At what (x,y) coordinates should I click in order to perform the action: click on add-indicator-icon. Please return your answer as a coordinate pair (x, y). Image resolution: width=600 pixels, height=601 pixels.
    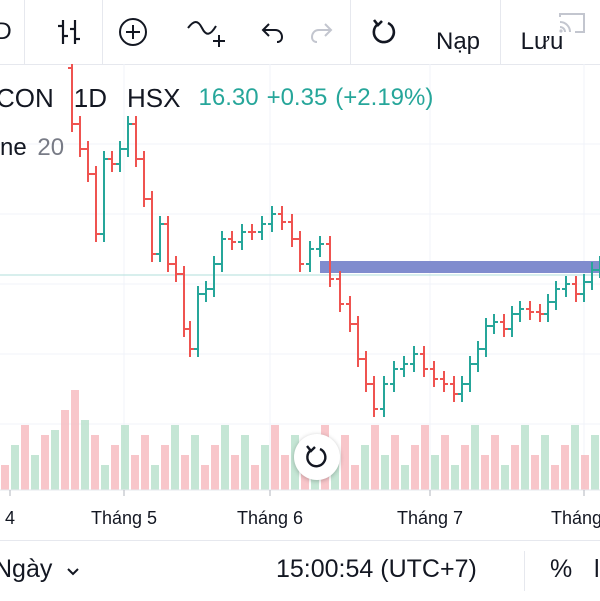
    Looking at the image, I should click on (133, 32).